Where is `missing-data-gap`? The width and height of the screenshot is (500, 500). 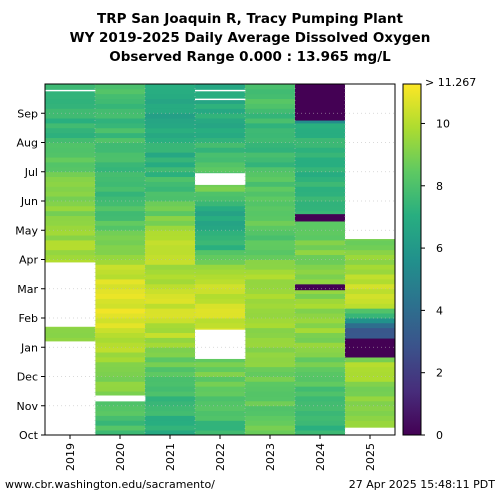 missing-data-gap is located at coordinates (120, 398).